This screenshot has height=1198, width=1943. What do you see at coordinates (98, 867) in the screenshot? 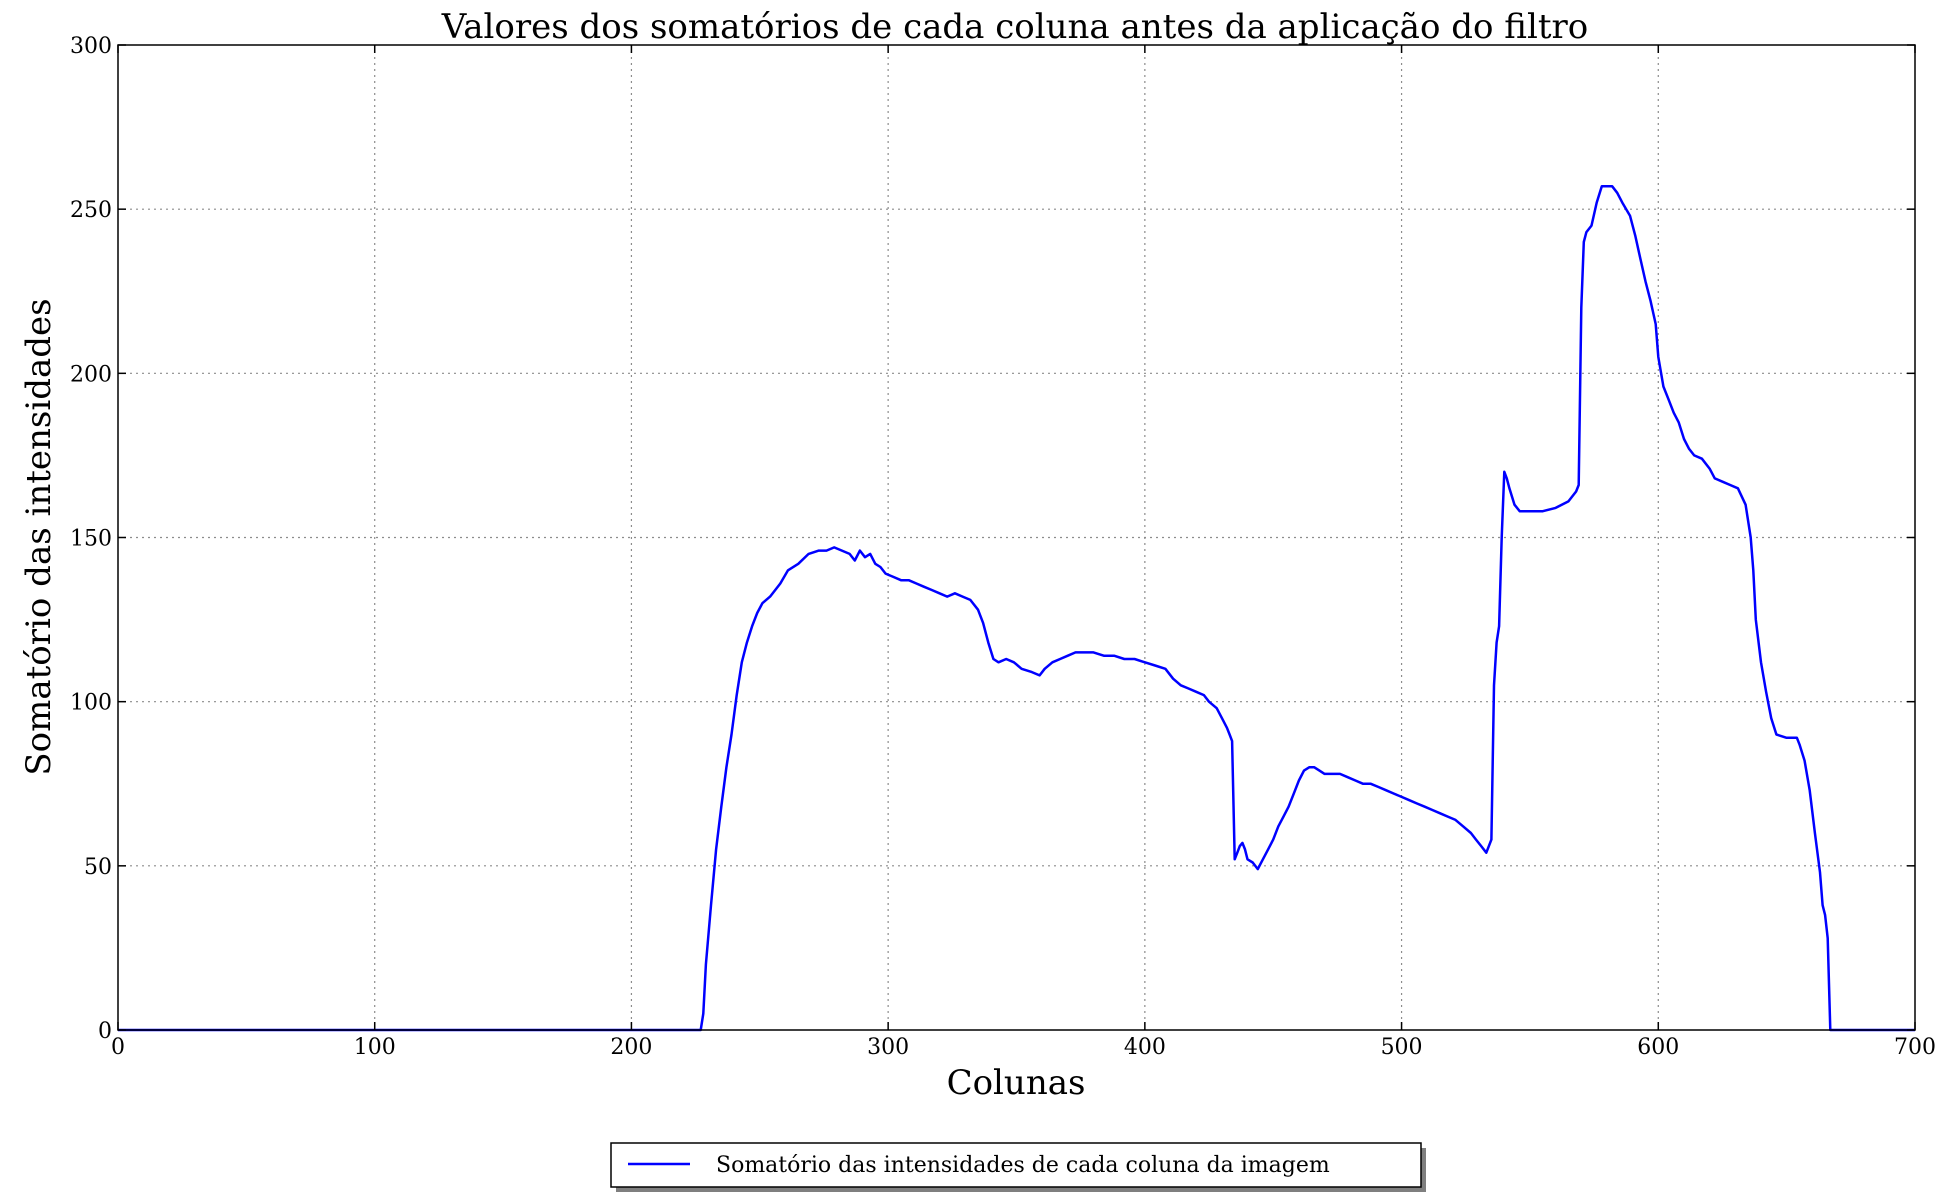
I see `y-tick-label: 50` at bounding box center [98, 867].